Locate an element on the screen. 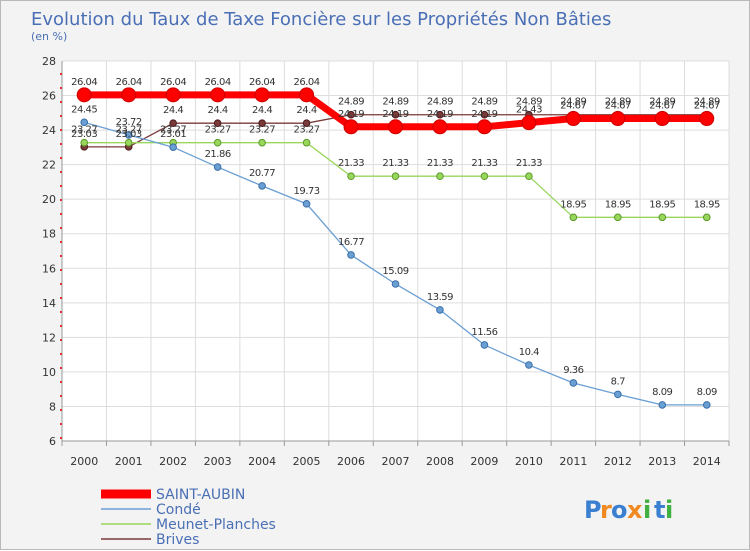  x-tick-label: 2007 is located at coordinates (396, 461).